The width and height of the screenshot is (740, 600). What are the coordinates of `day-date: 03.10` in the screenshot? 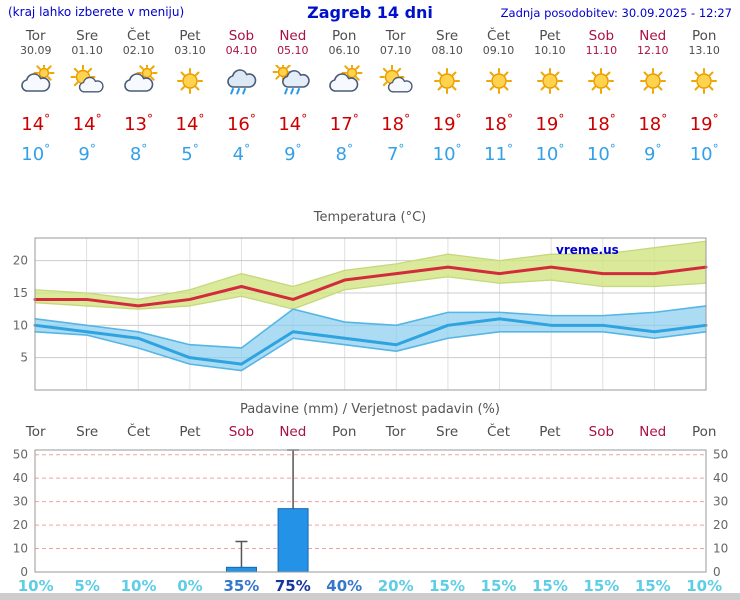 It's located at (190, 50).